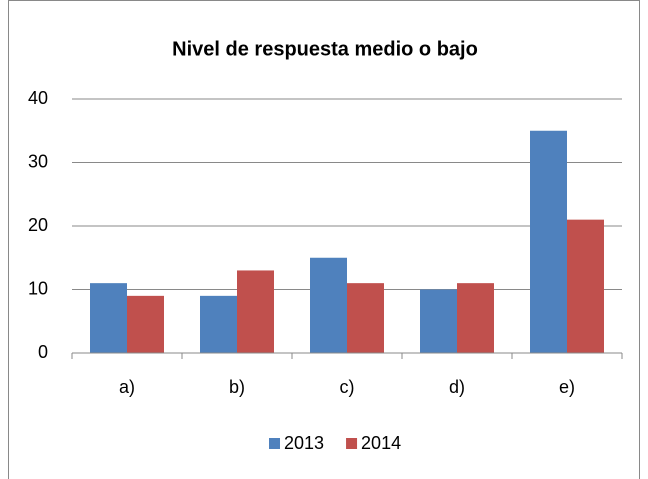 The width and height of the screenshot is (648, 479). Describe the element at coordinates (43, 352) in the screenshot. I see `y-tick-label: 0` at that location.